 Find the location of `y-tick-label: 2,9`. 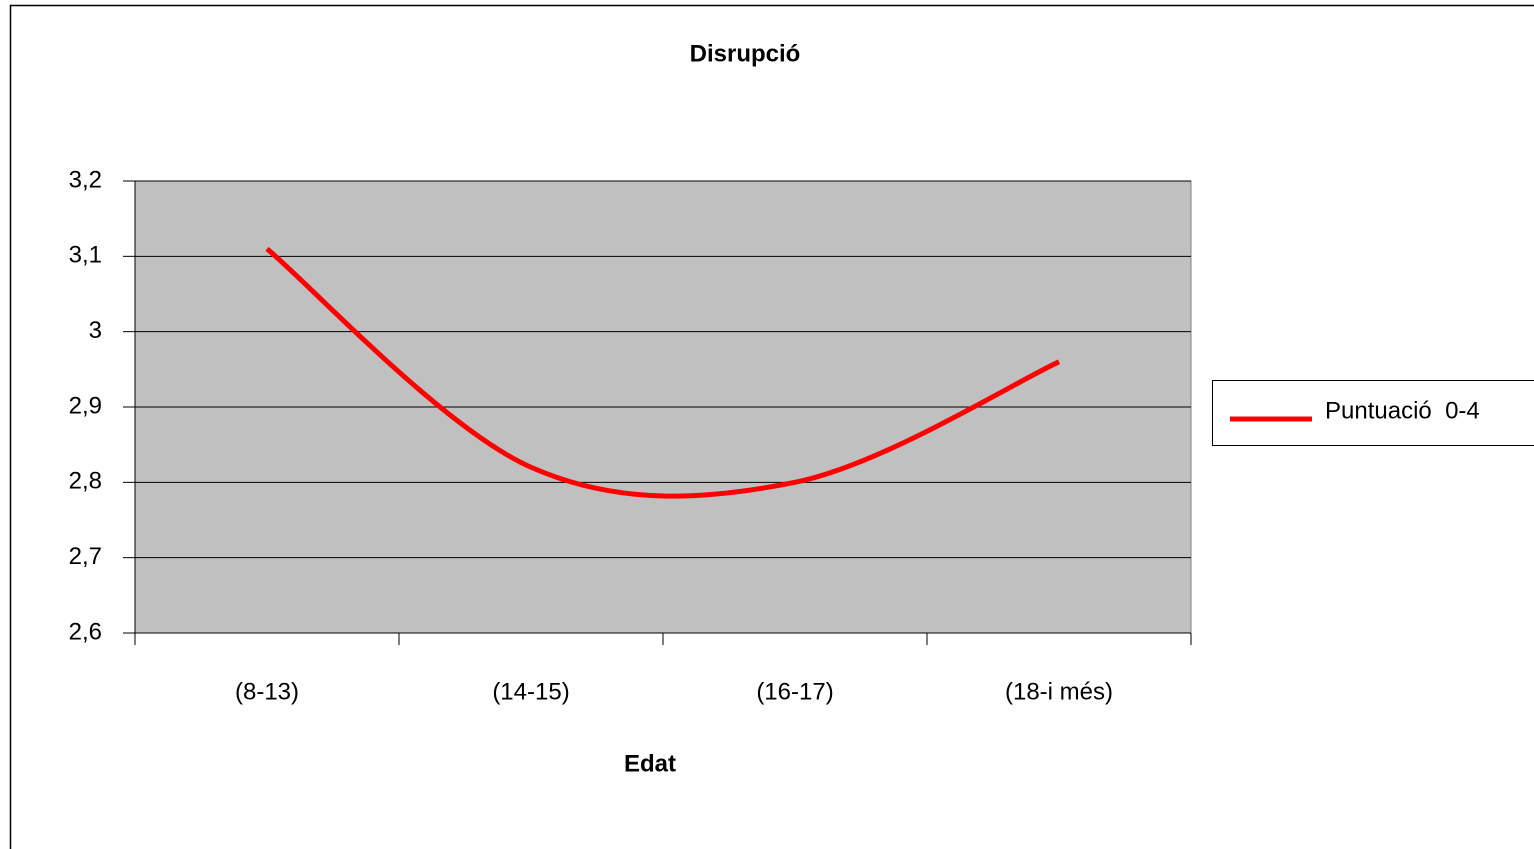

y-tick-label: 2,9 is located at coordinates (85, 405).